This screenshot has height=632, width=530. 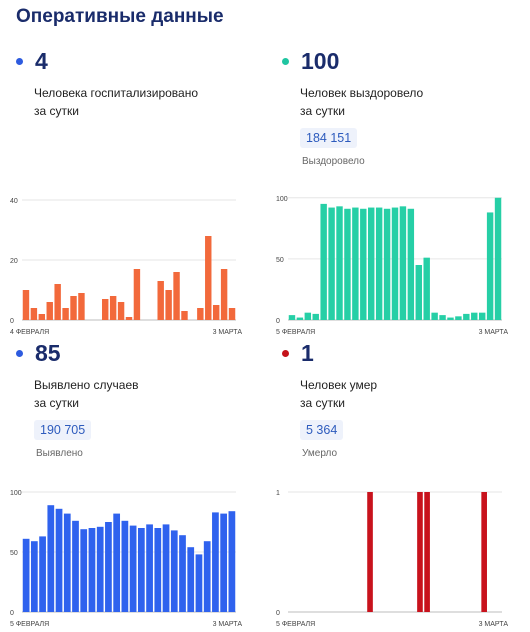 What do you see at coordinates (307, 352) in the screenshot?
I see `stat-value: 1` at bounding box center [307, 352].